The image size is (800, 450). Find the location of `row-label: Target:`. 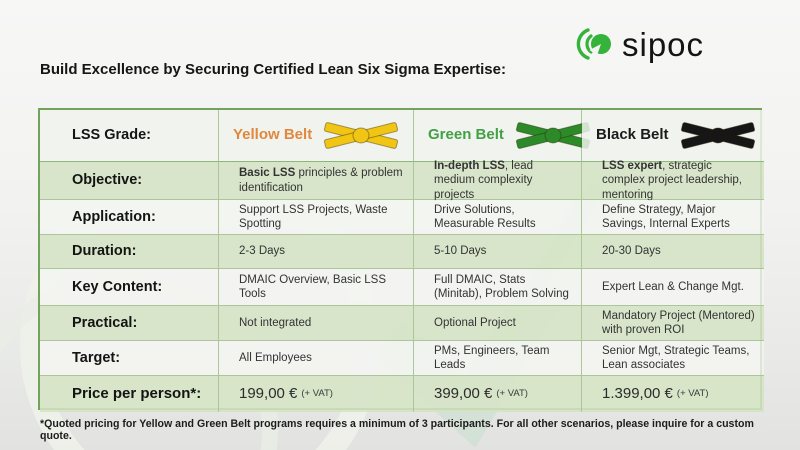

row-label: Target: is located at coordinates (129, 358).